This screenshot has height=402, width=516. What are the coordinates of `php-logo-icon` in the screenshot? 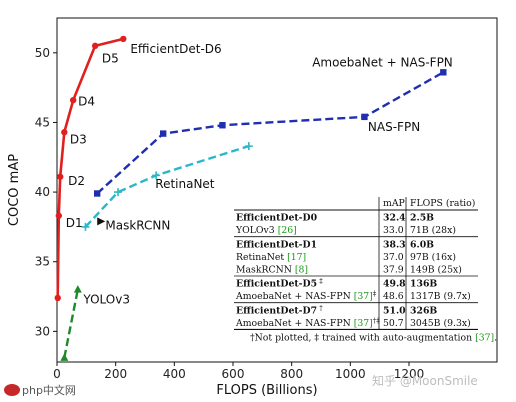 It's located at (12, 390).